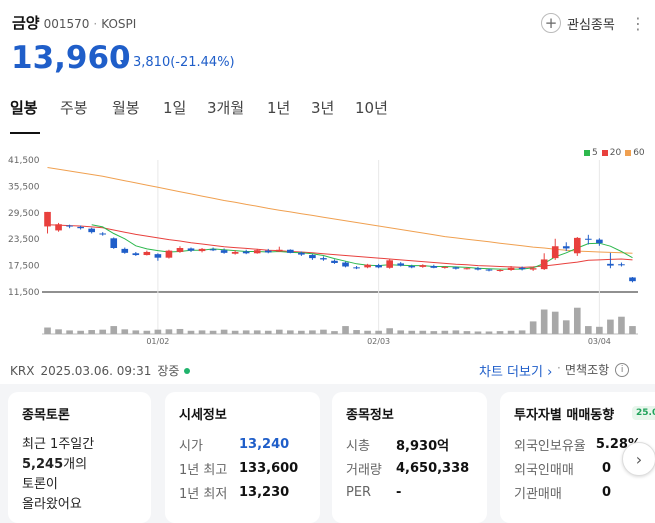  What do you see at coordinates (578, 23) in the screenshot?
I see `add-watchlist-button: + 관심종목` at bounding box center [578, 23].